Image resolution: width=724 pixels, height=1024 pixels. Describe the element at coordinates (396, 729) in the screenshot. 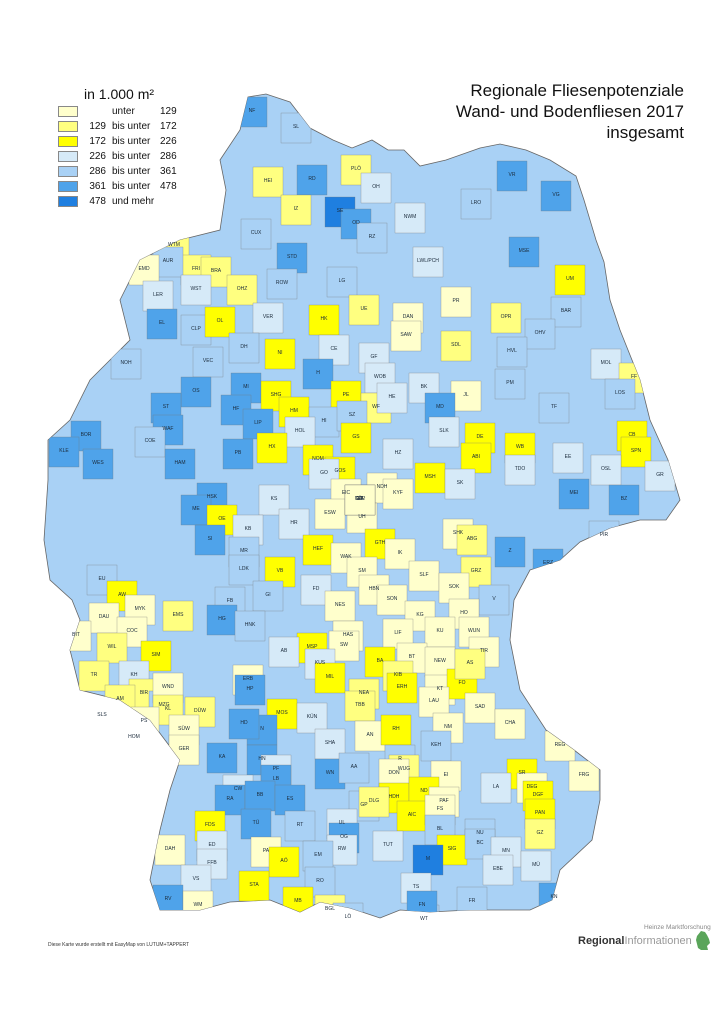

I see `region-label: RH` at that location.